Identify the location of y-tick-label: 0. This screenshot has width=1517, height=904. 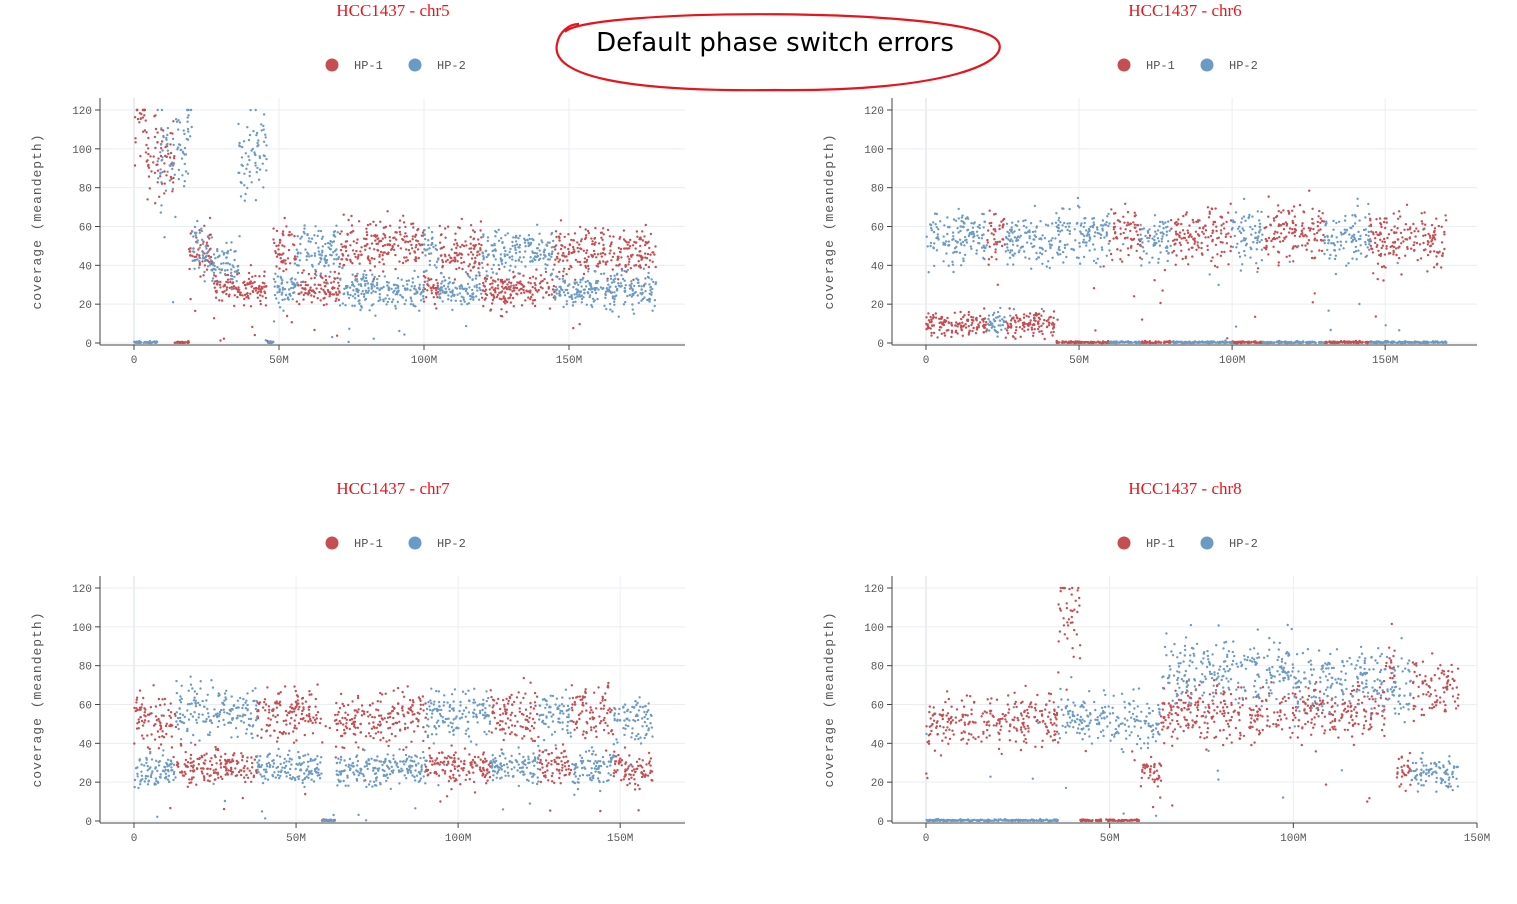
(880, 345).